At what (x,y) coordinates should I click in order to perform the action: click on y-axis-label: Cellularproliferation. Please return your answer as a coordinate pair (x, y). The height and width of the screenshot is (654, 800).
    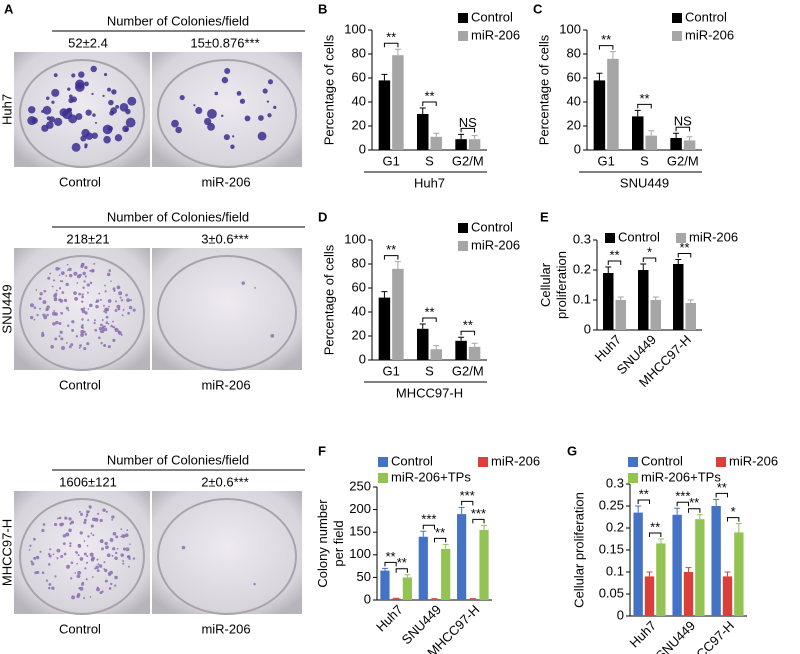
    Looking at the image, I should click on (553, 285).